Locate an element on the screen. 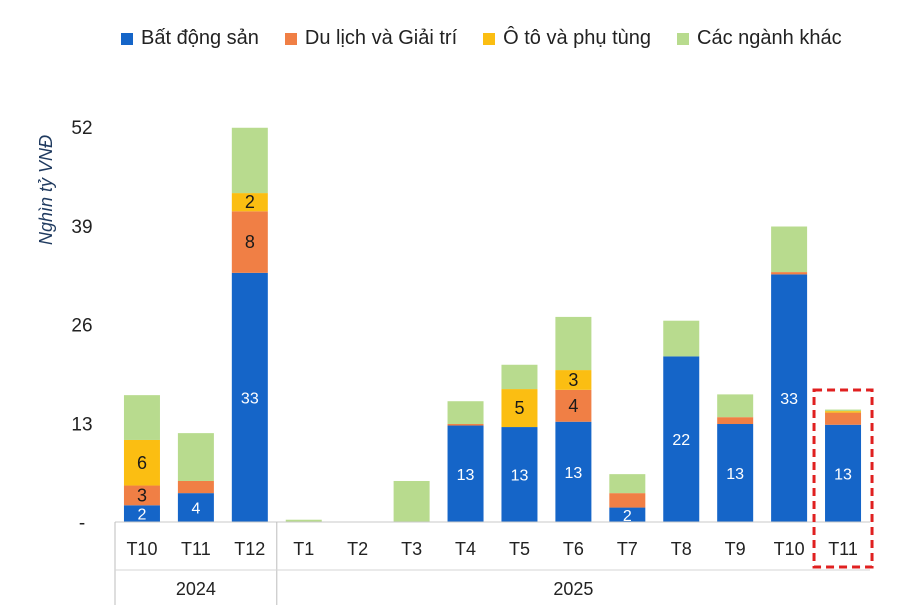 This screenshot has width=918, height=610. y-tick-label: 13 is located at coordinates (81, 424).